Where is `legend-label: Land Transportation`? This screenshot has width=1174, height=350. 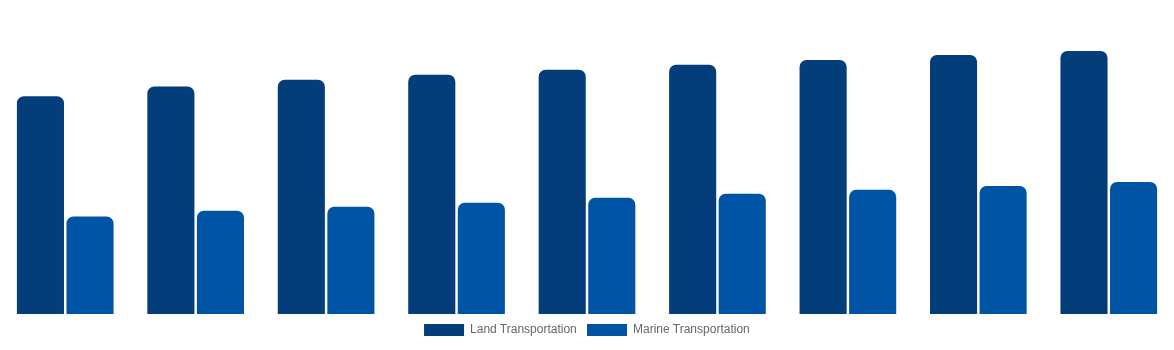 legend-label: Land Transportation is located at coordinates (523, 329).